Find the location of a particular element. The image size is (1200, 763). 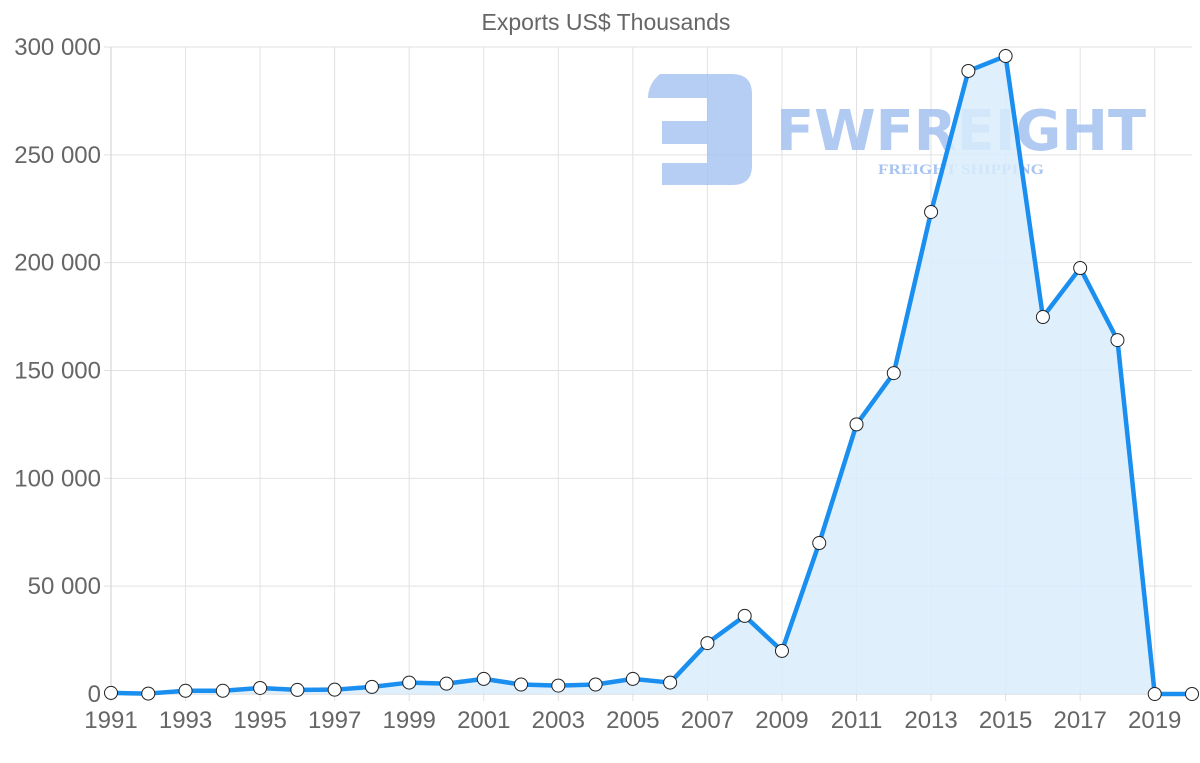

x-tick-label: 2009 is located at coordinates (781, 720).